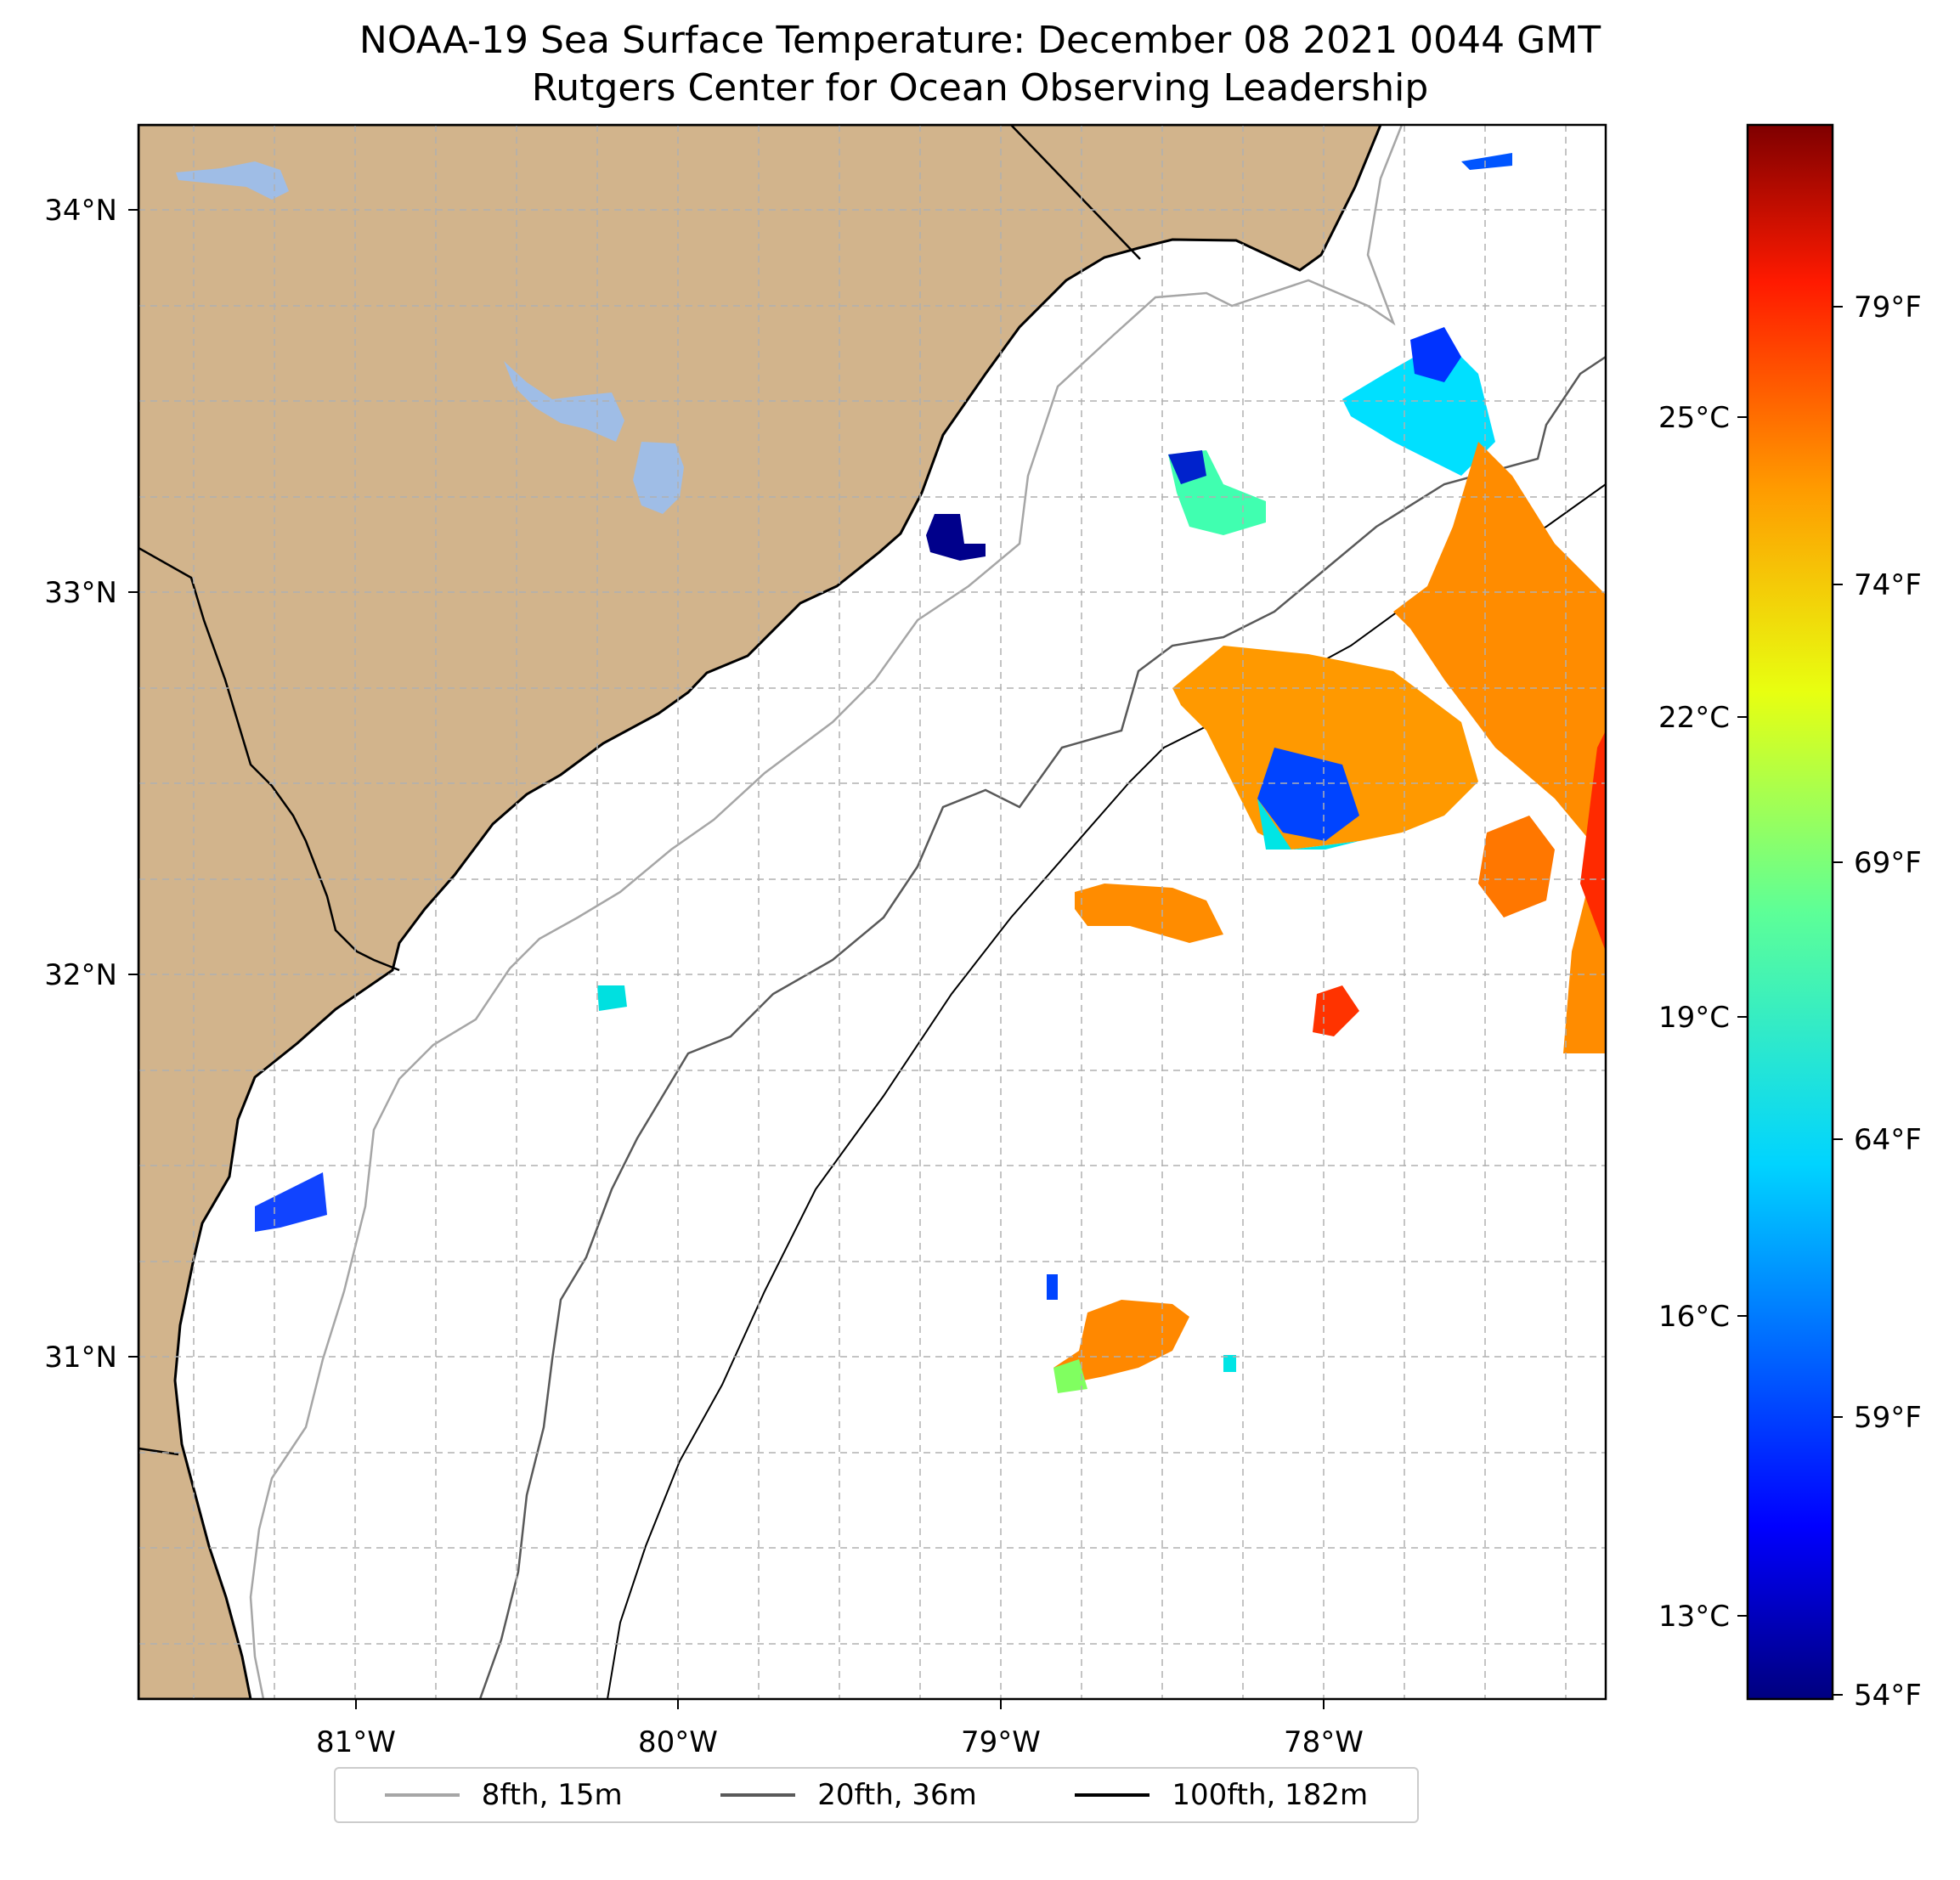 This screenshot has height=1880, width=1960. I want to click on lon-label-78: 78°W, so click(1324, 1742).